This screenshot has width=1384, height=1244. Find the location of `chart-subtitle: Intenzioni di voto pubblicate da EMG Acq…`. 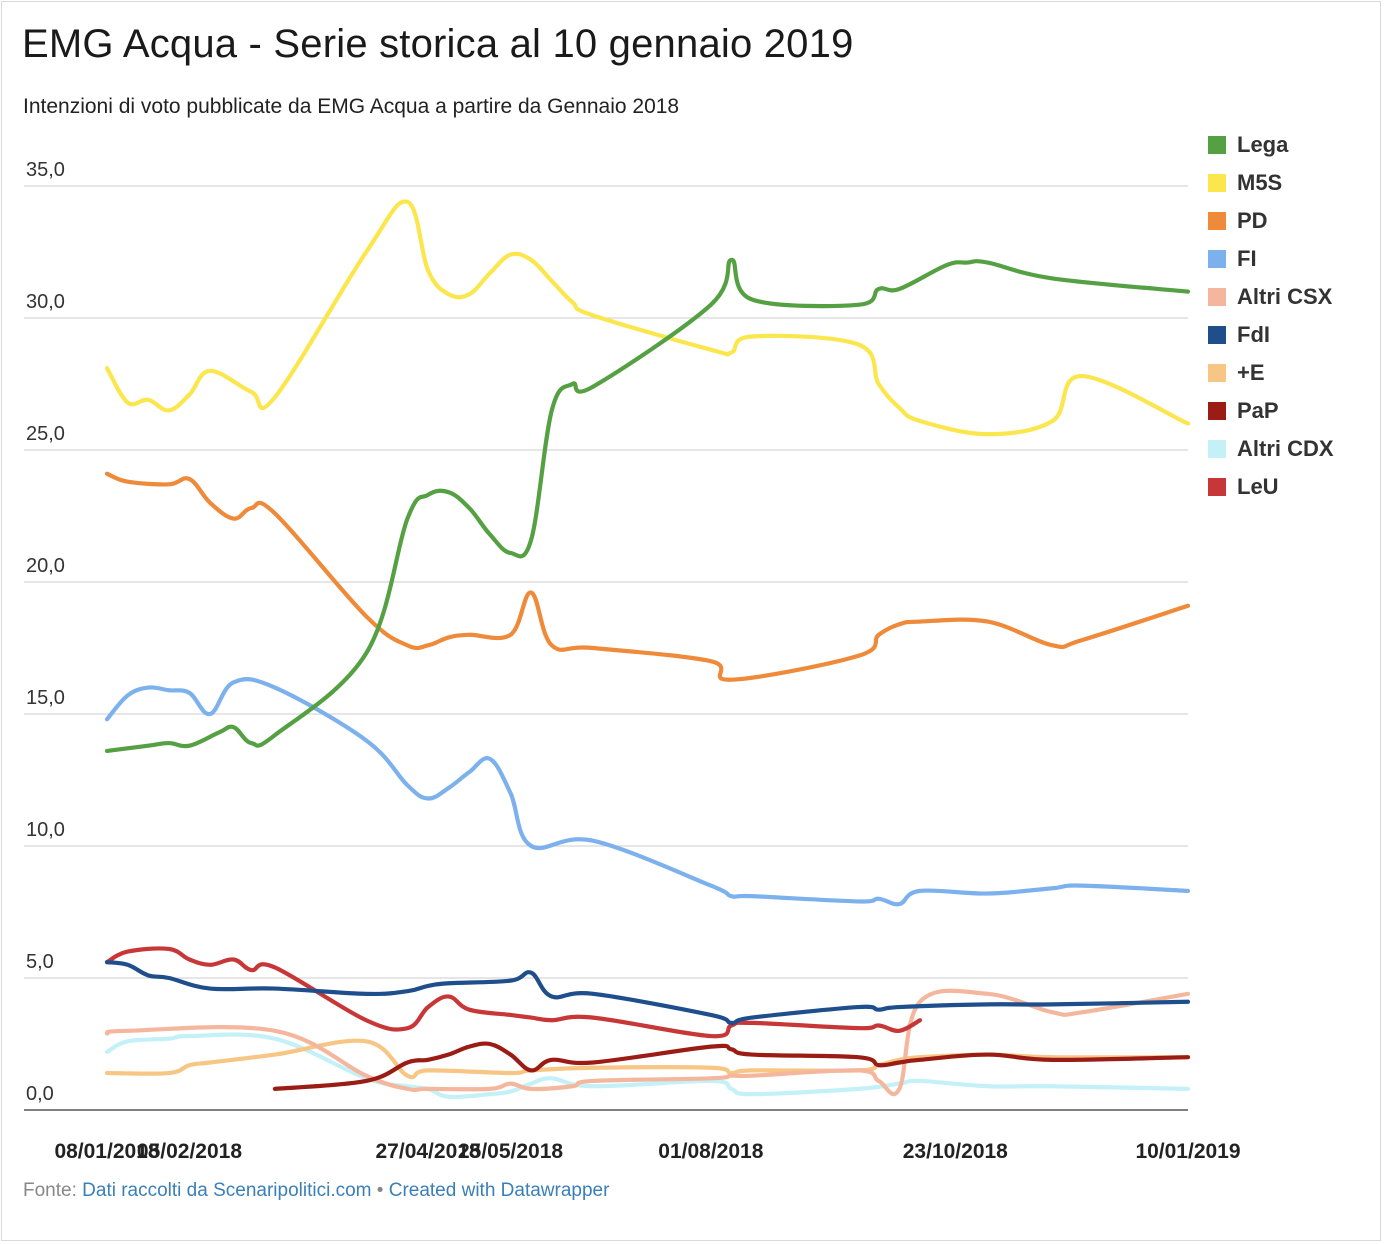

chart-subtitle: Intenzioni di voto pubblicate da EMG Acq… is located at coordinates (351, 106).